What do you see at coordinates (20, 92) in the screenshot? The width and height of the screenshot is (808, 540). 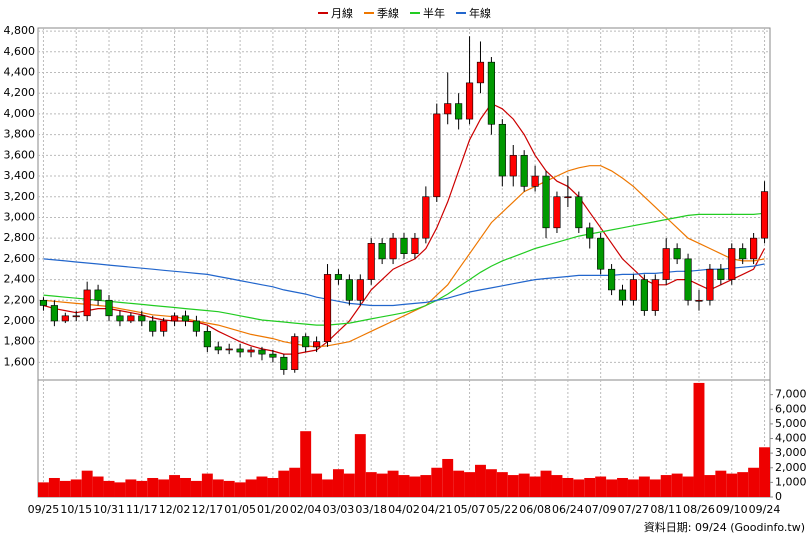 I see `y-tick-label: 4,200` at bounding box center [20, 92].